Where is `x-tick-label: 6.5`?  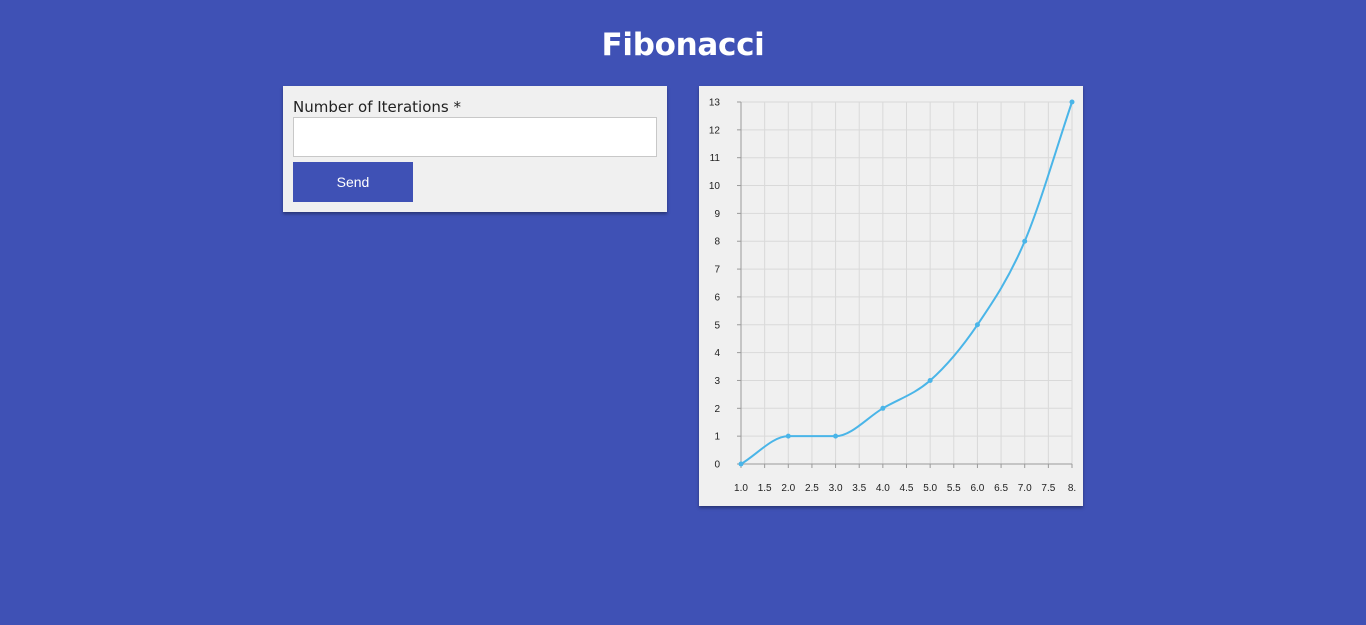 x-tick-label: 6.5 is located at coordinates (1001, 488).